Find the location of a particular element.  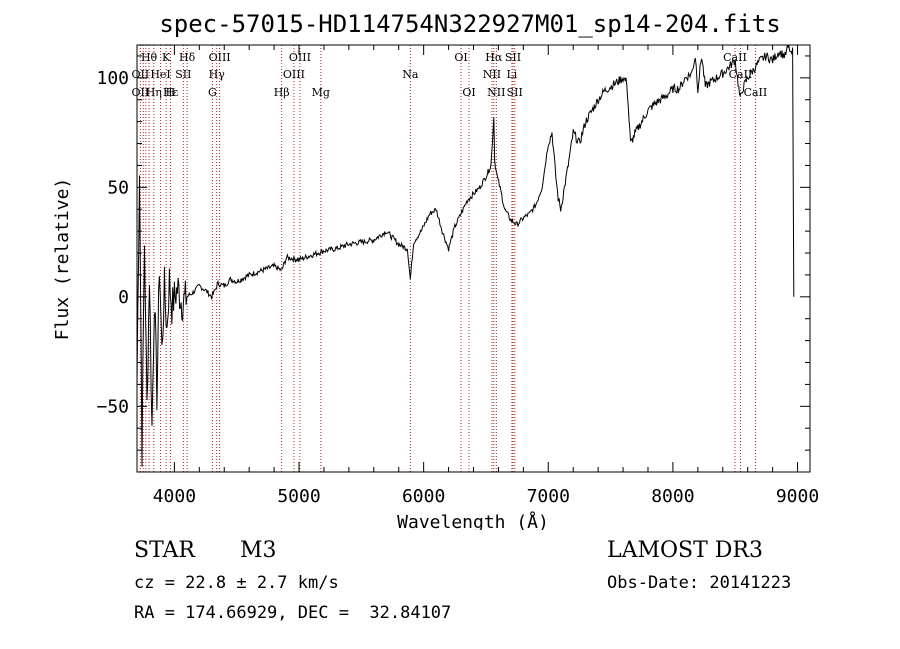

line-annotation: Hε is located at coordinates (171, 92).